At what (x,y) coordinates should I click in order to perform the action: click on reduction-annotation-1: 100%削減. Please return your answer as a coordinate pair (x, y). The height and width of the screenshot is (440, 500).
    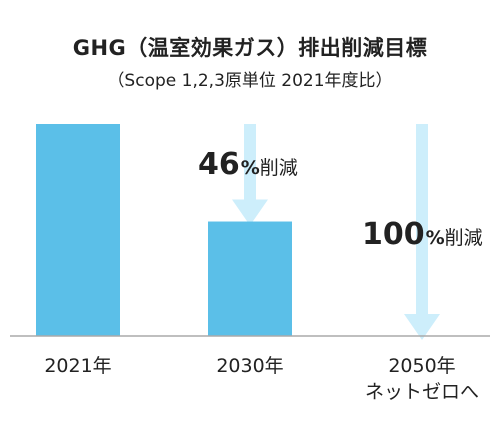
    Looking at the image, I should click on (422, 234).